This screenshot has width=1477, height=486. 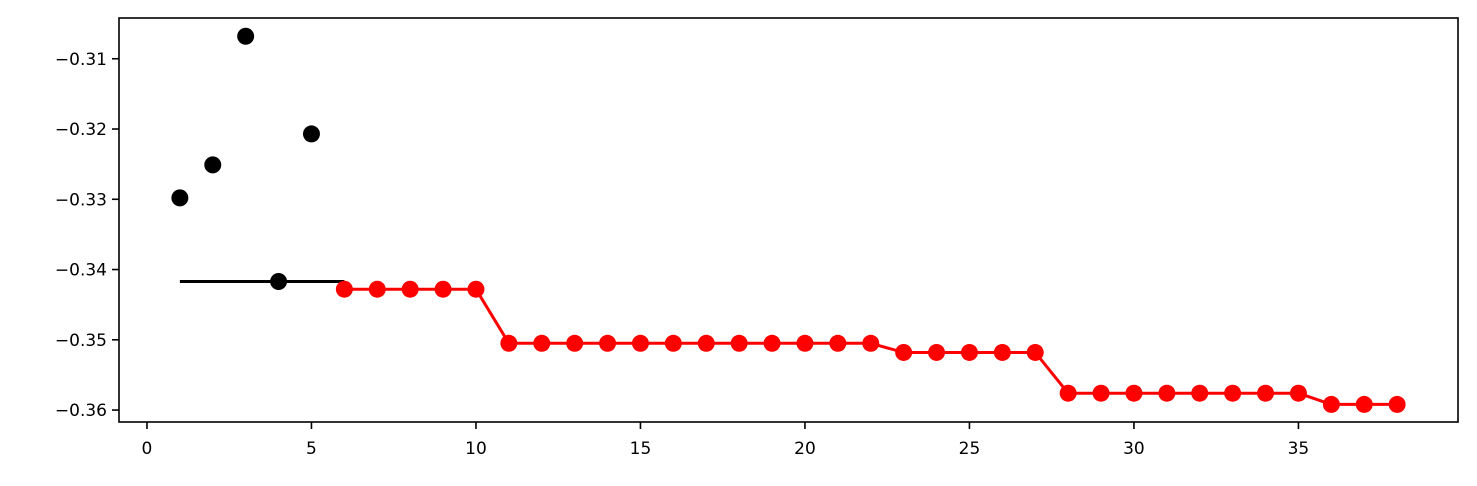 What do you see at coordinates (805, 449) in the screenshot?
I see `x-tick-label: 20` at bounding box center [805, 449].